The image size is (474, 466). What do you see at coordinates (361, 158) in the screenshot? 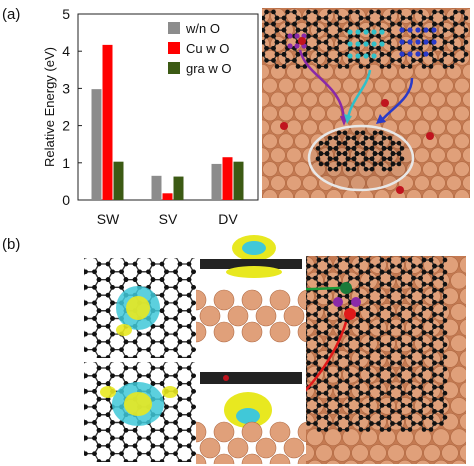
I see `highlight-ellipse` at bounding box center [361, 158].